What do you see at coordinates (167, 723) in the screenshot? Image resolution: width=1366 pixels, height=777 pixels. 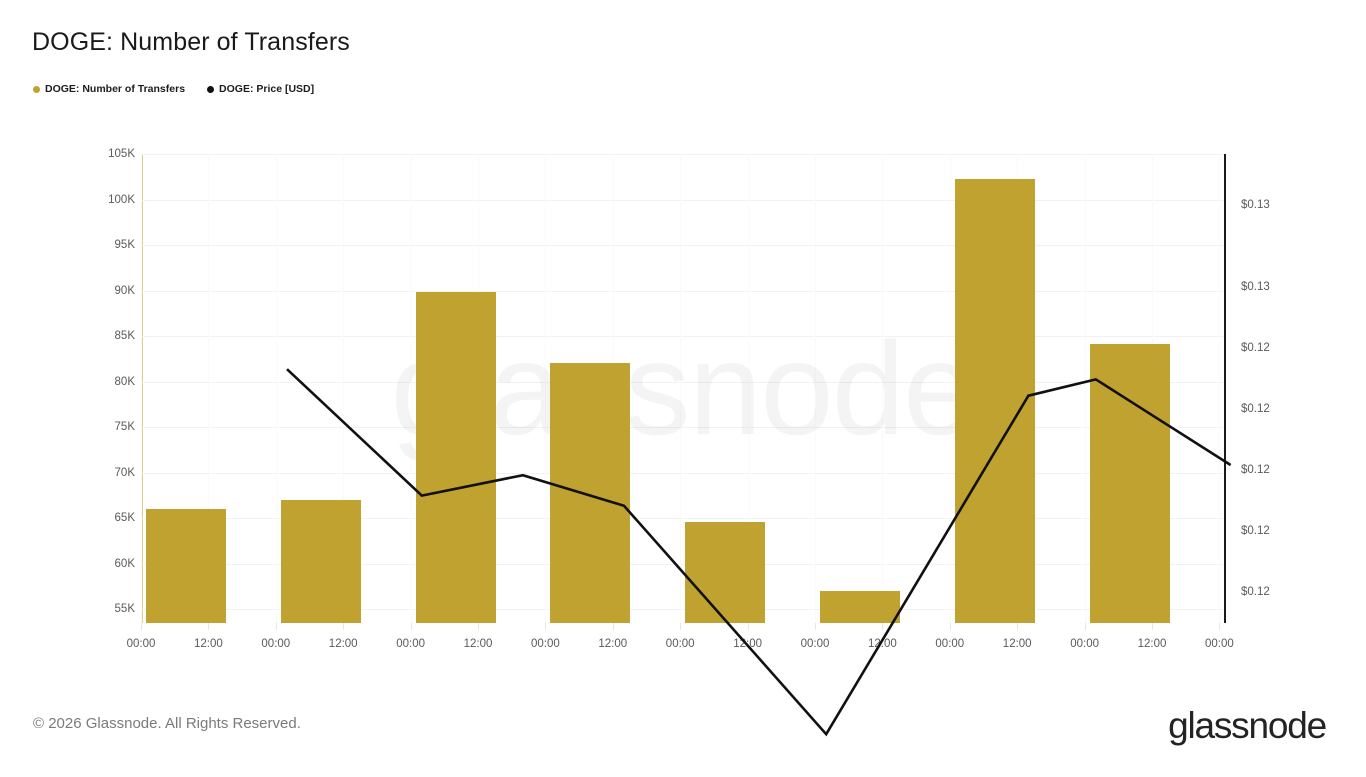 I see `footer-copyright: © 2026 Glassnode. All Rights Reserved.` at bounding box center [167, 723].